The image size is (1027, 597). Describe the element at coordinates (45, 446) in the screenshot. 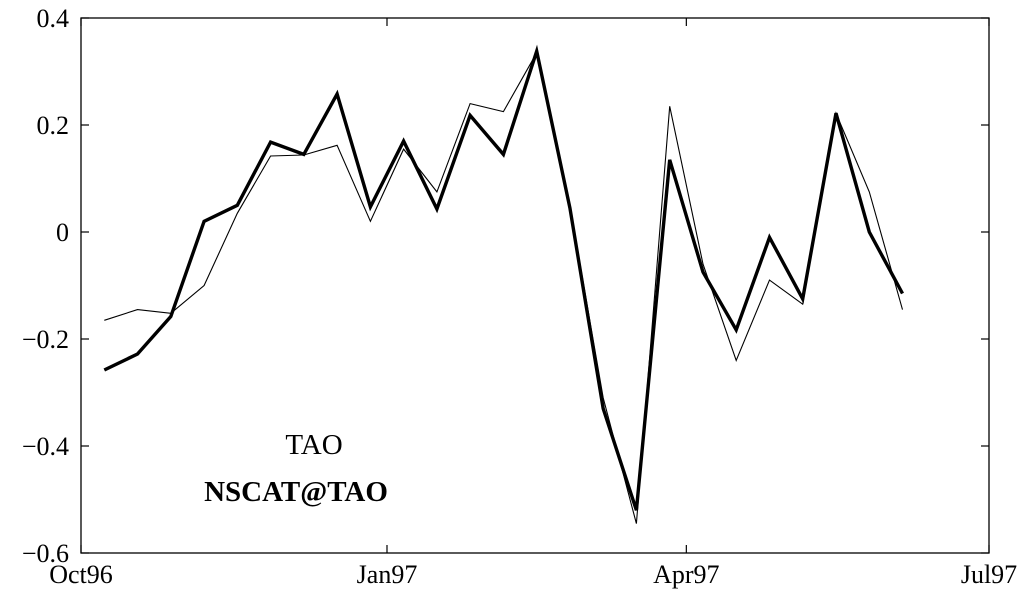

I see `y-tick-label: −0.4` at that location.